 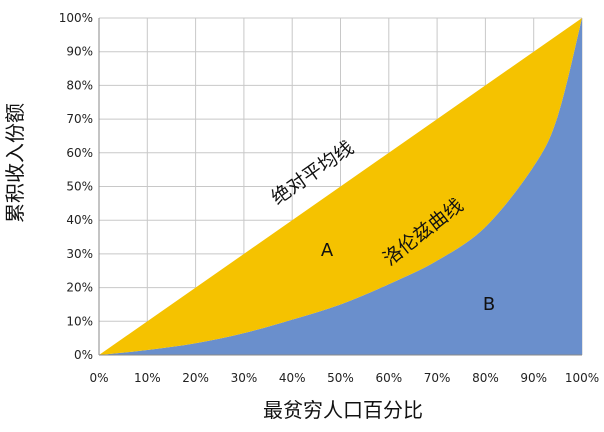 What do you see at coordinates (79, 254) in the screenshot?
I see `y-tick-label: 30%` at bounding box center [79, 254].